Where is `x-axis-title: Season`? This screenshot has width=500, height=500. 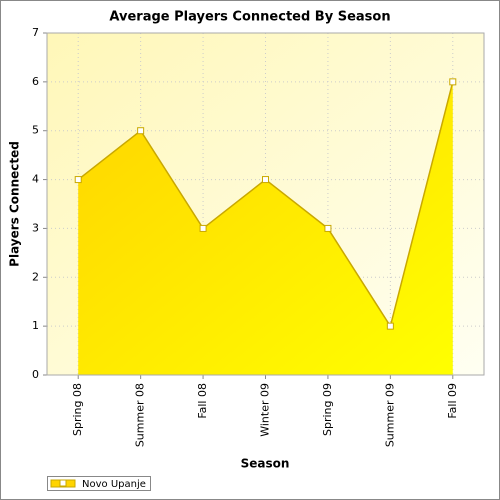
x-axis-title: Season is located at coordinates (265, 464).